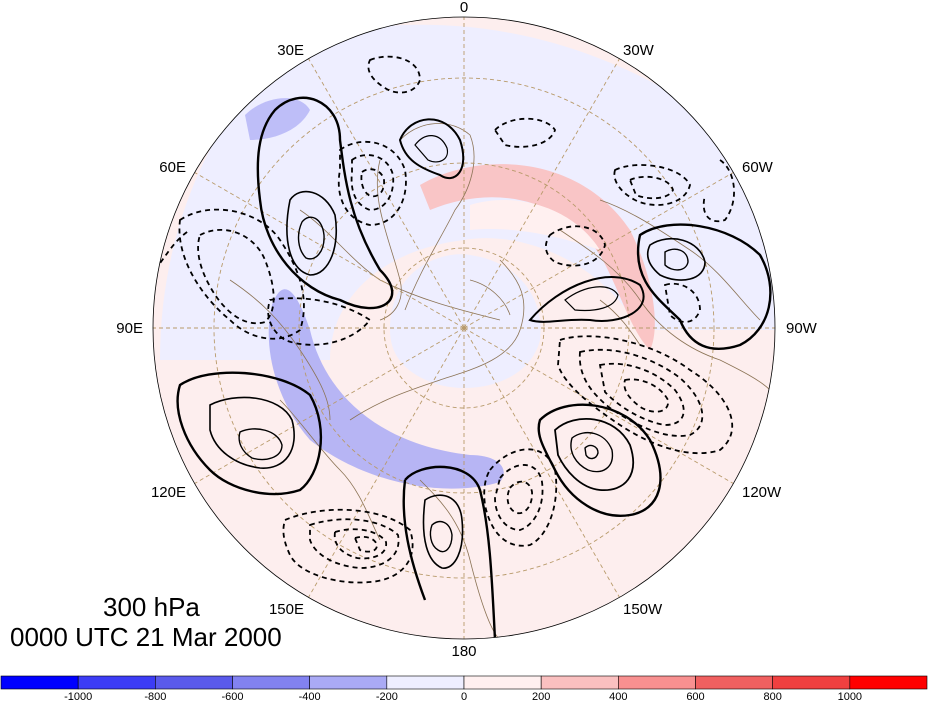 This screenshot has width=928, height=702. I want to click on positive-contour-eastcenter, so click(586, 299).